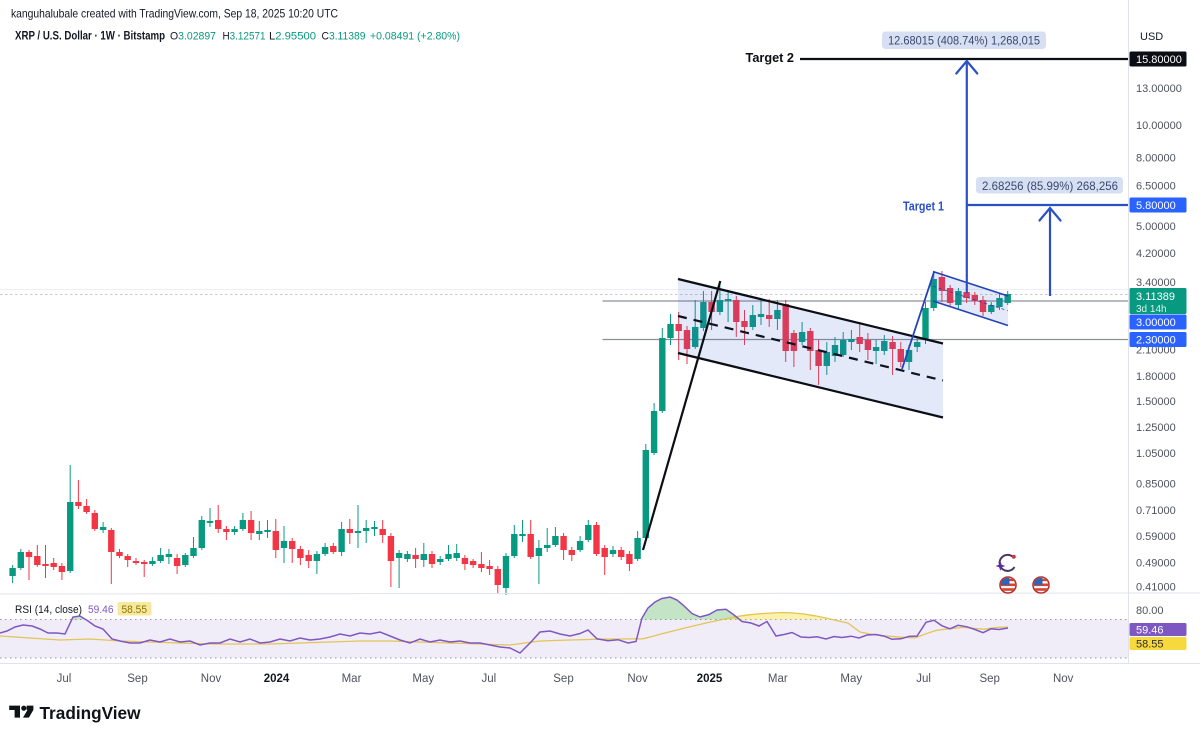 This screenshot has height=742, width=1200. Describe the element at coordinates (964, 41) in the screenshot. I see `svg-text: 12.68015 (408.74%) 1,268,015` at that location.